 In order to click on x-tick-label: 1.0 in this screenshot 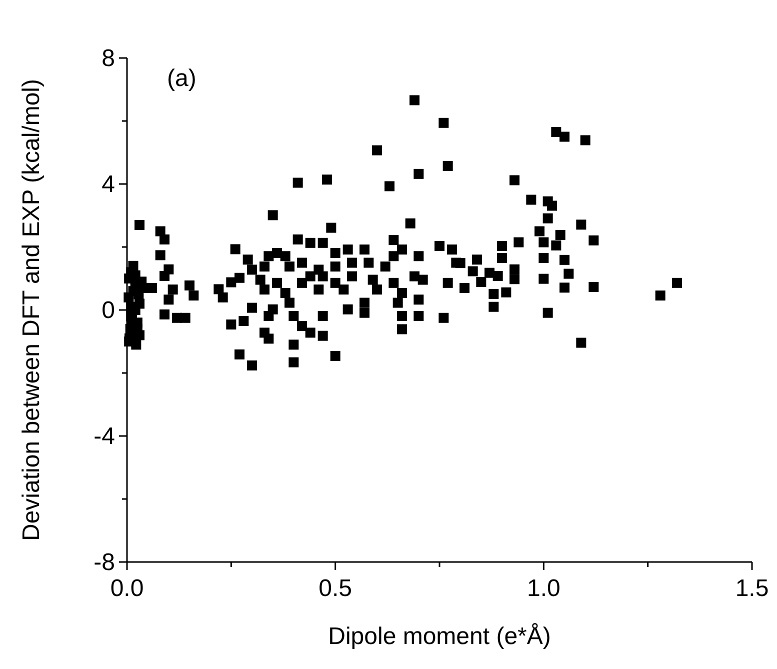, I will do `click(543, 588)`.